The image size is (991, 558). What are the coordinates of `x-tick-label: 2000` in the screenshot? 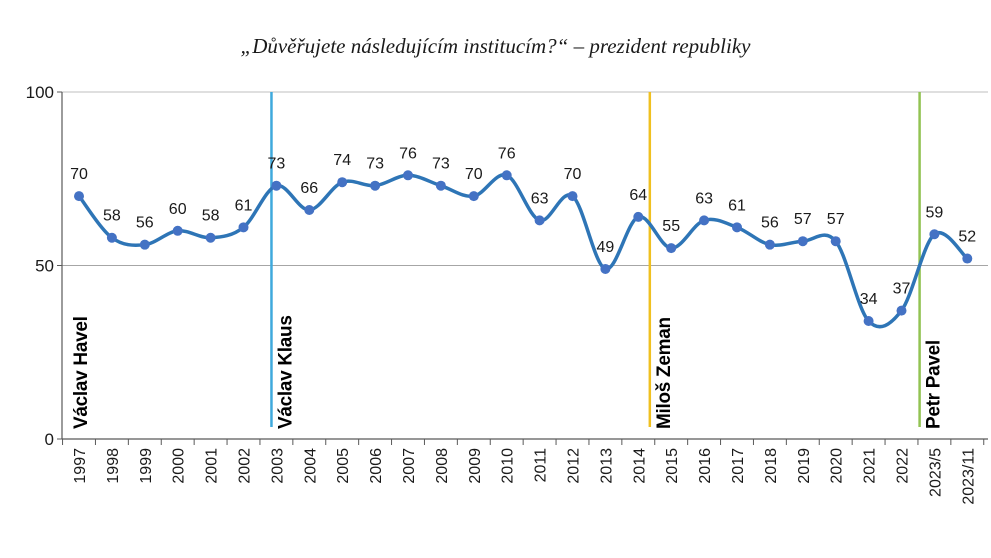 It's located at (179, 466).